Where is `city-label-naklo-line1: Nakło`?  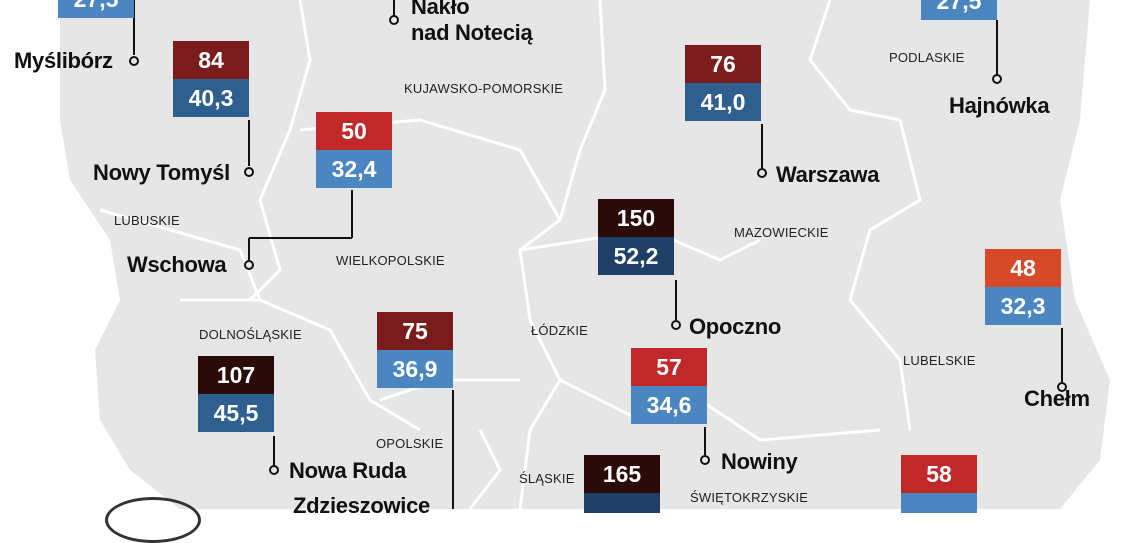
city-label-naklo-line1: Nakło is located at coordinates (440, 9).